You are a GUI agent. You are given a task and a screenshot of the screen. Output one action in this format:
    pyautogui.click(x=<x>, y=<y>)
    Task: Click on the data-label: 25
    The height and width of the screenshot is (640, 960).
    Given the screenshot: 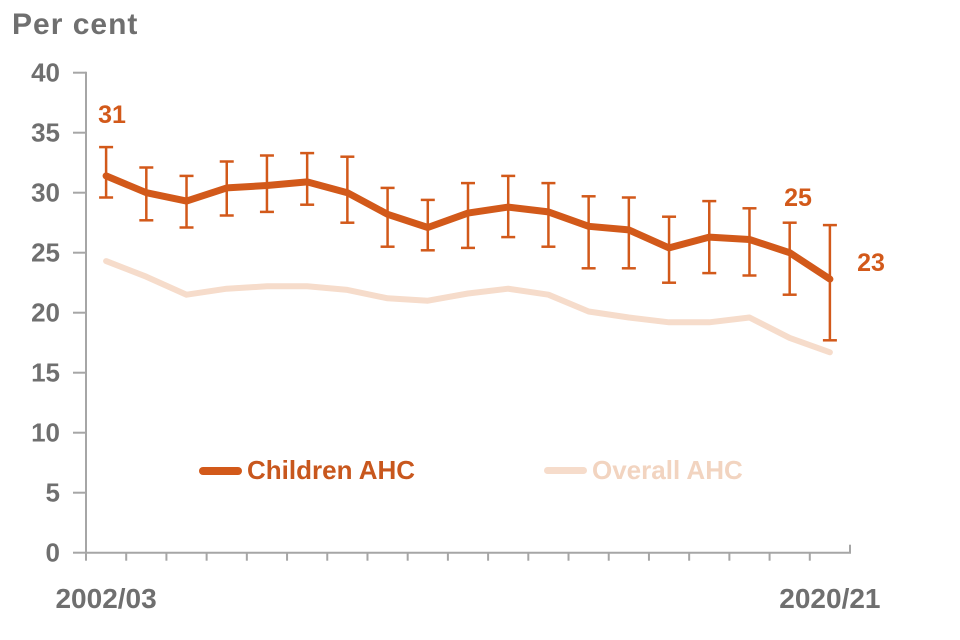 What is the action you would take?
    pyautogui.click(x=798, y=198)
    